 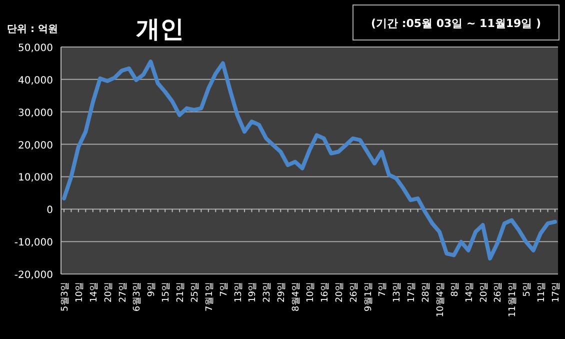 I want to click on x-tick-label: 25일, so click(x=195, y=292).